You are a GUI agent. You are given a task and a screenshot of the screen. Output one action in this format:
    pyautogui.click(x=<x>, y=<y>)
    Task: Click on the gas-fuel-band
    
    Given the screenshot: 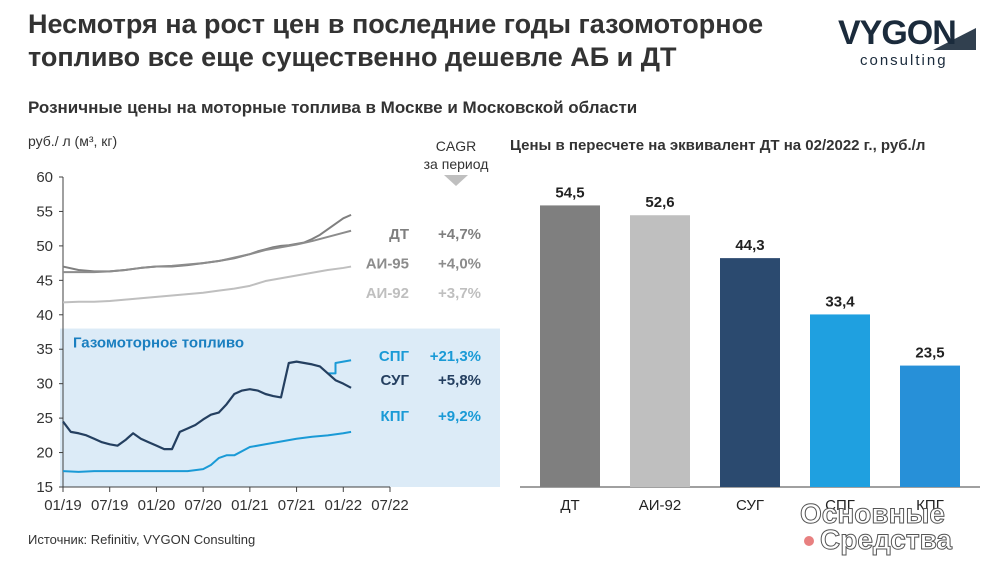 What is the action you would take?
    pyautogui.click(x=280, y=407)
    